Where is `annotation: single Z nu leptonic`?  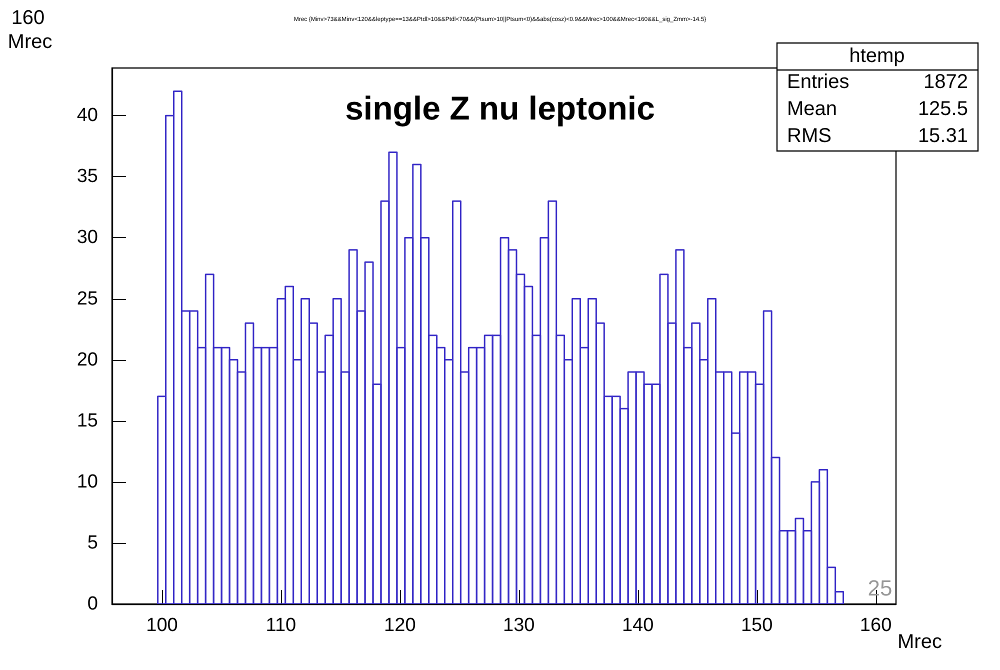
annotation: single Z nu leptonic is located at coordinates (500, 108).